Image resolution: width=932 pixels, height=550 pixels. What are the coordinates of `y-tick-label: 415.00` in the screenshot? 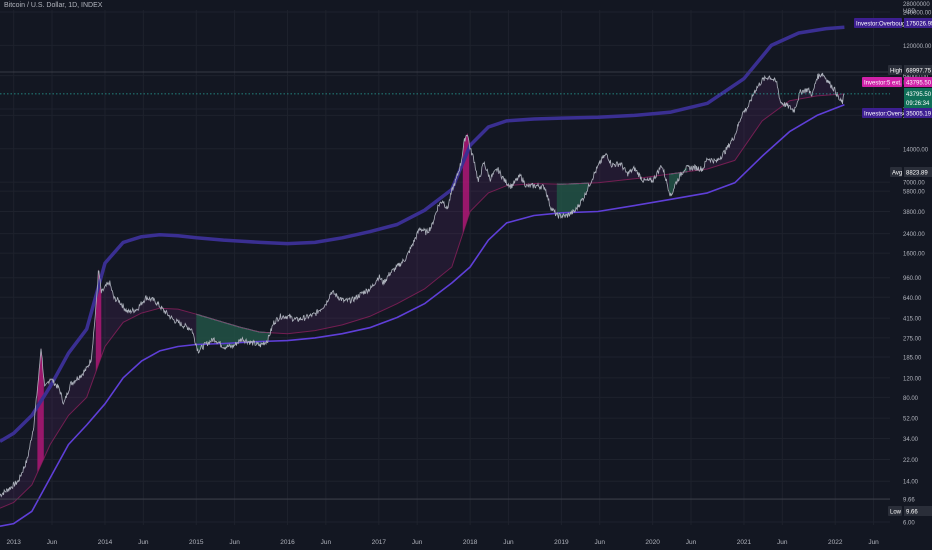 It's located at (912, 320).